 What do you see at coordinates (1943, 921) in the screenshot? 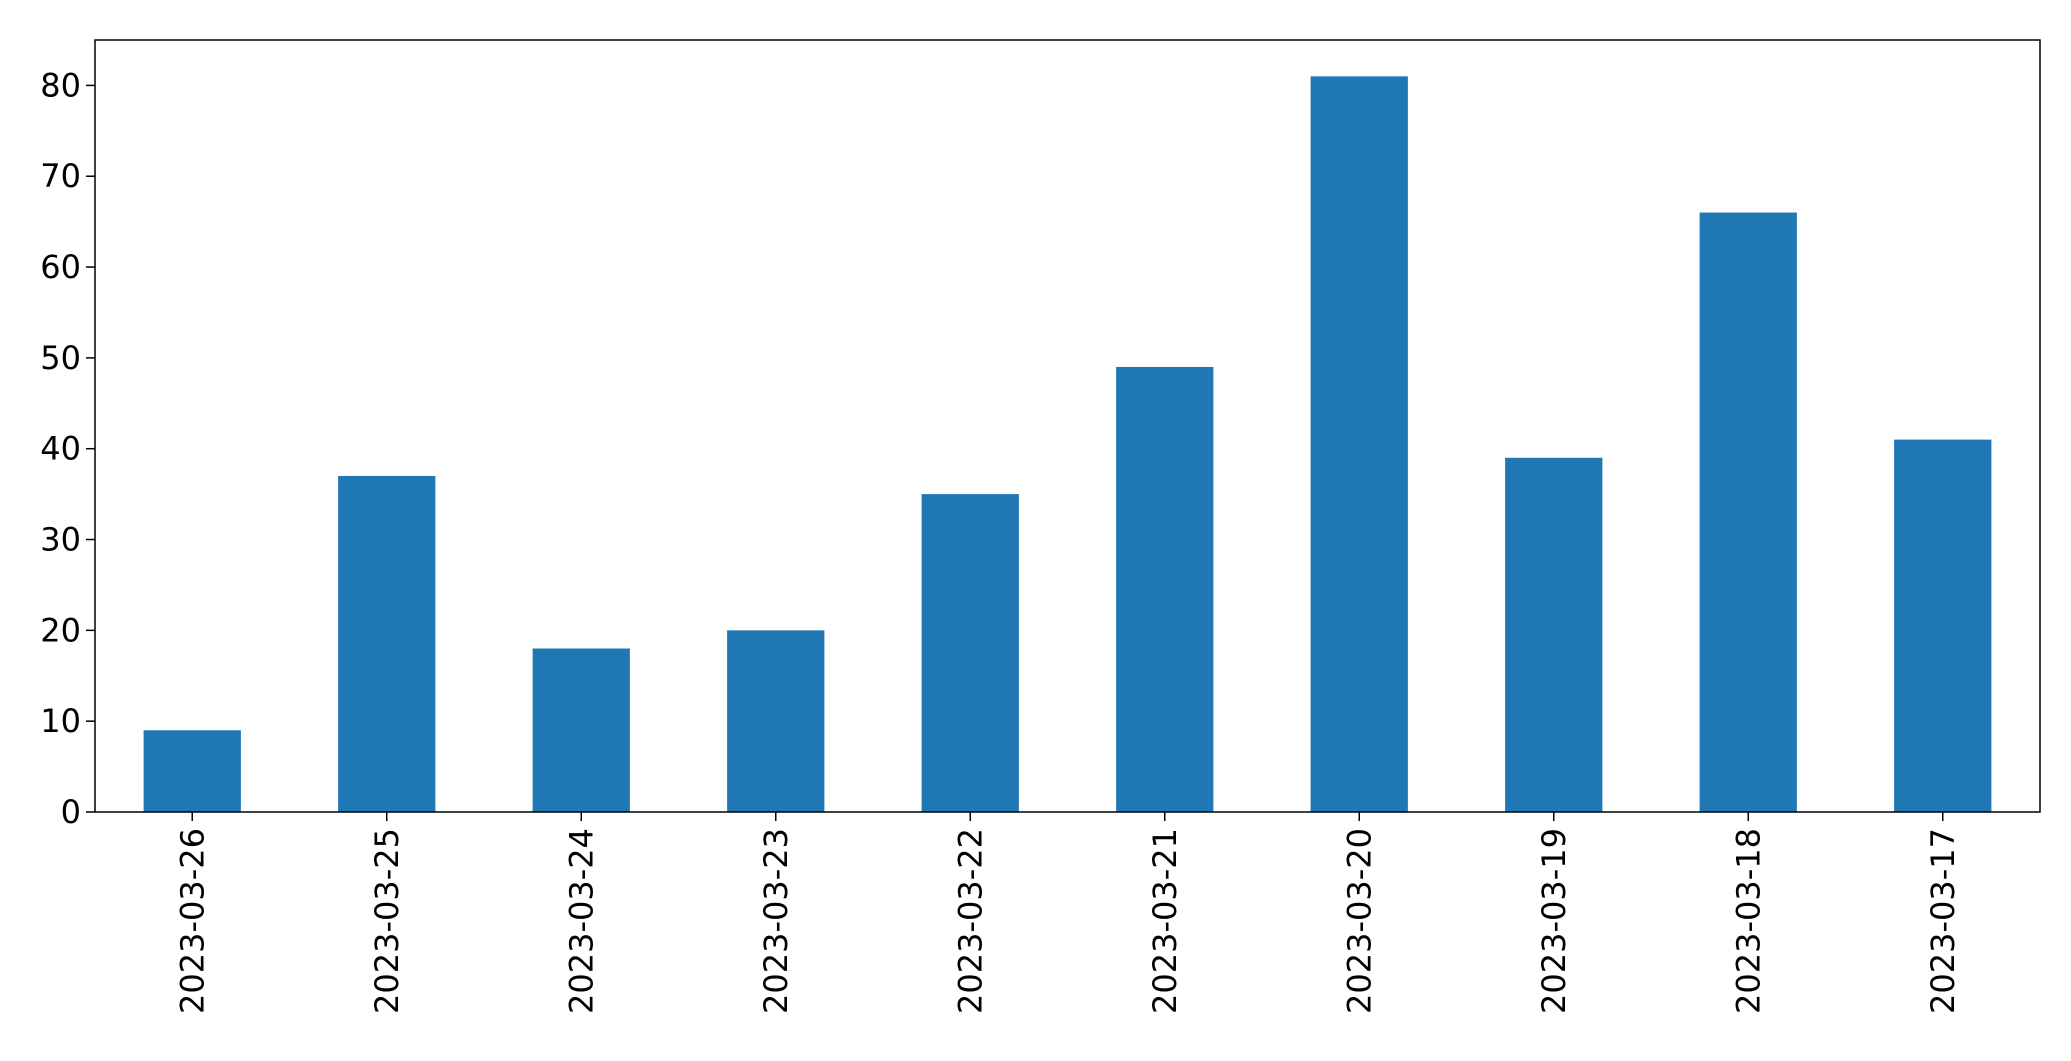
I see `x-tick-label: 2023-03-17` at bounding box center [1943, 921].